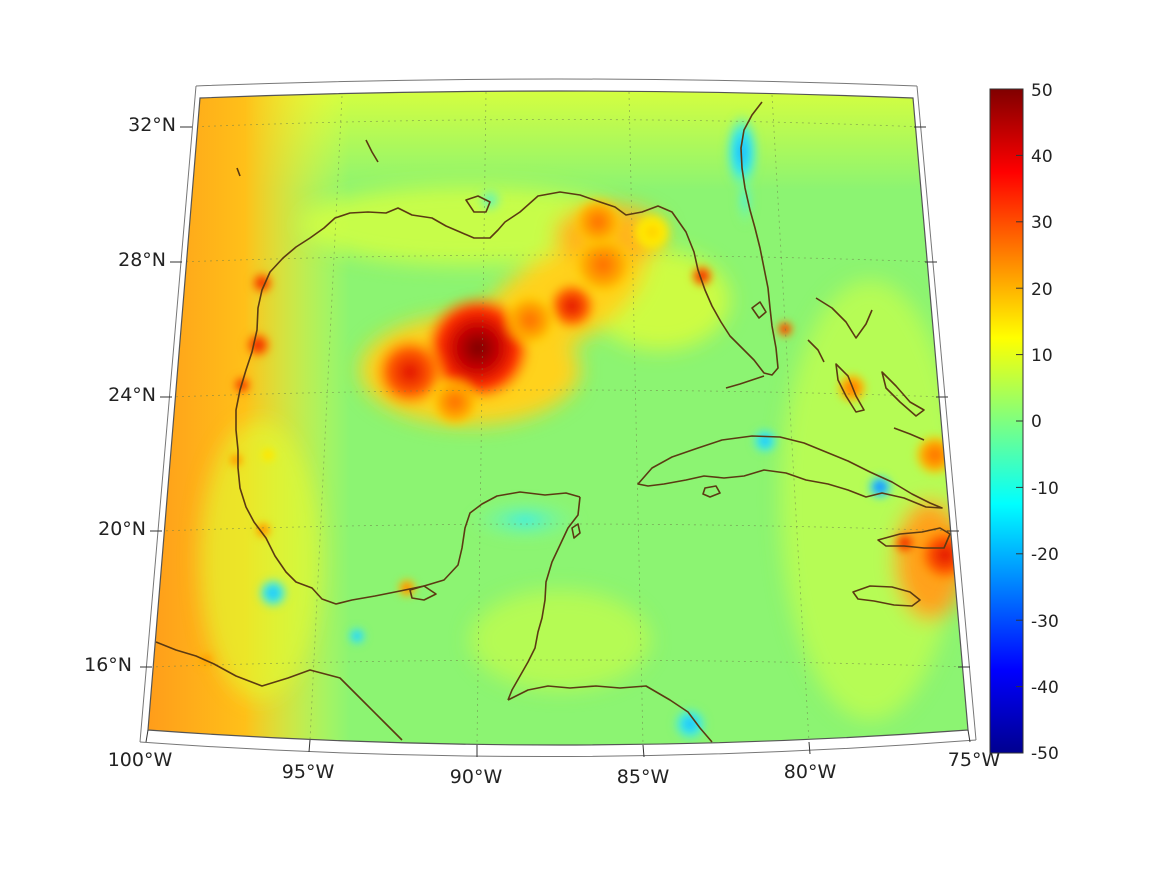 This screenshot has width=1167, height=875. Describe the element at coordinates (476, 777) in the screenshot. I see `lon-label-90w: 90°W` at that location.